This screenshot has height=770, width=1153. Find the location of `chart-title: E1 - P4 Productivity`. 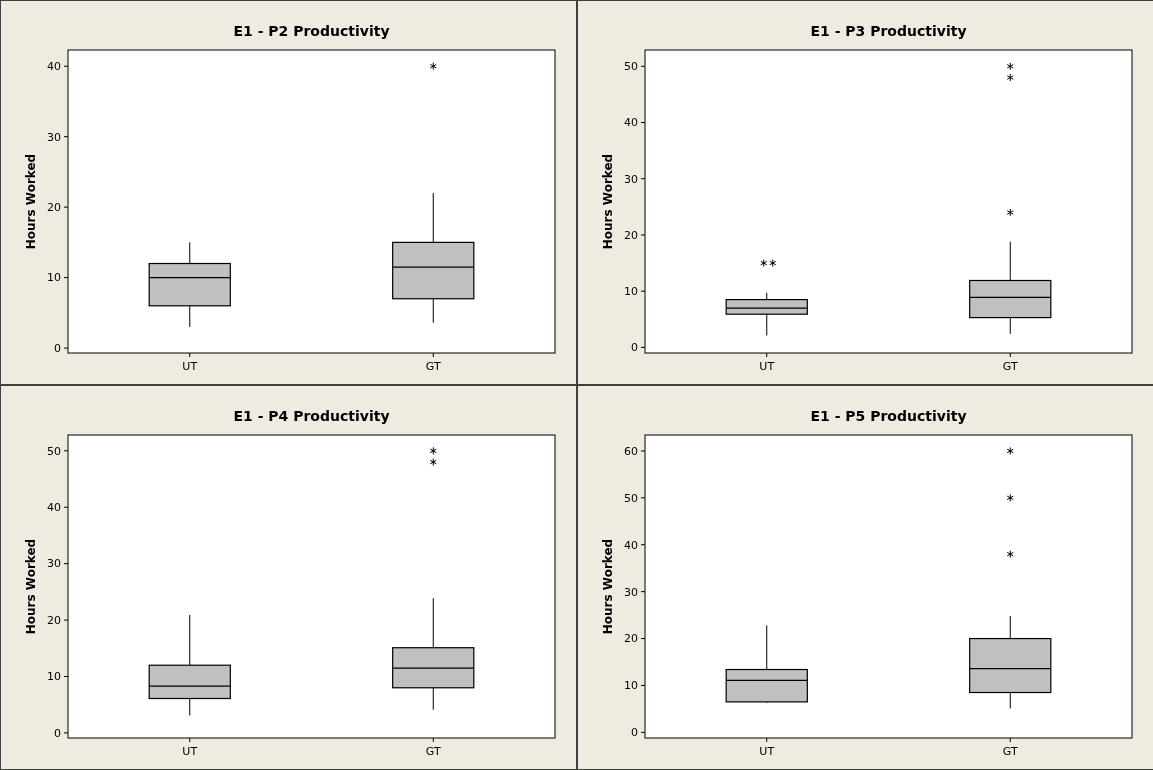

chart-title: E1 - P4 Productivity is located at coordinates (311, 416).